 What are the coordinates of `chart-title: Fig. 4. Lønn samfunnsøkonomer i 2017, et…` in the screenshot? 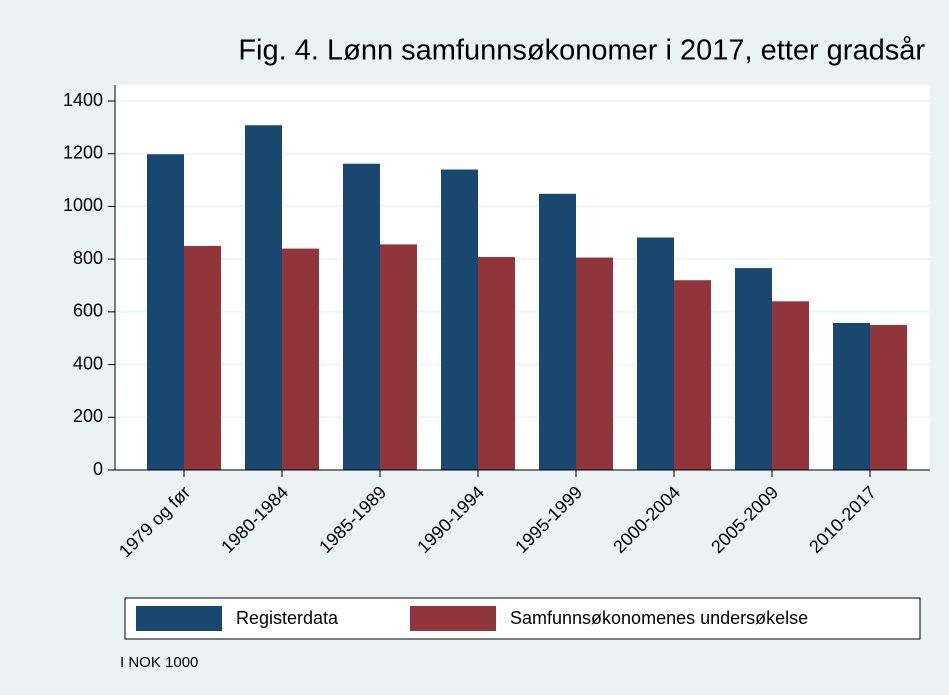 It's located at (581, 51).